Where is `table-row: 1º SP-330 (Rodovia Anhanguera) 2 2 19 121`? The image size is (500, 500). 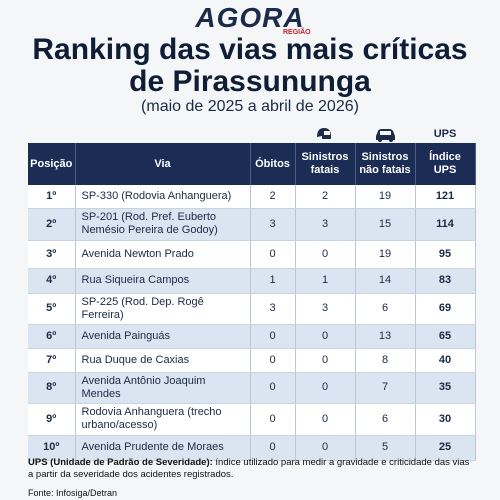 table-row: 1º SP-330 (Rodovia Anhanguera) 2 2 19 121 is located at coordinates (252, 197).